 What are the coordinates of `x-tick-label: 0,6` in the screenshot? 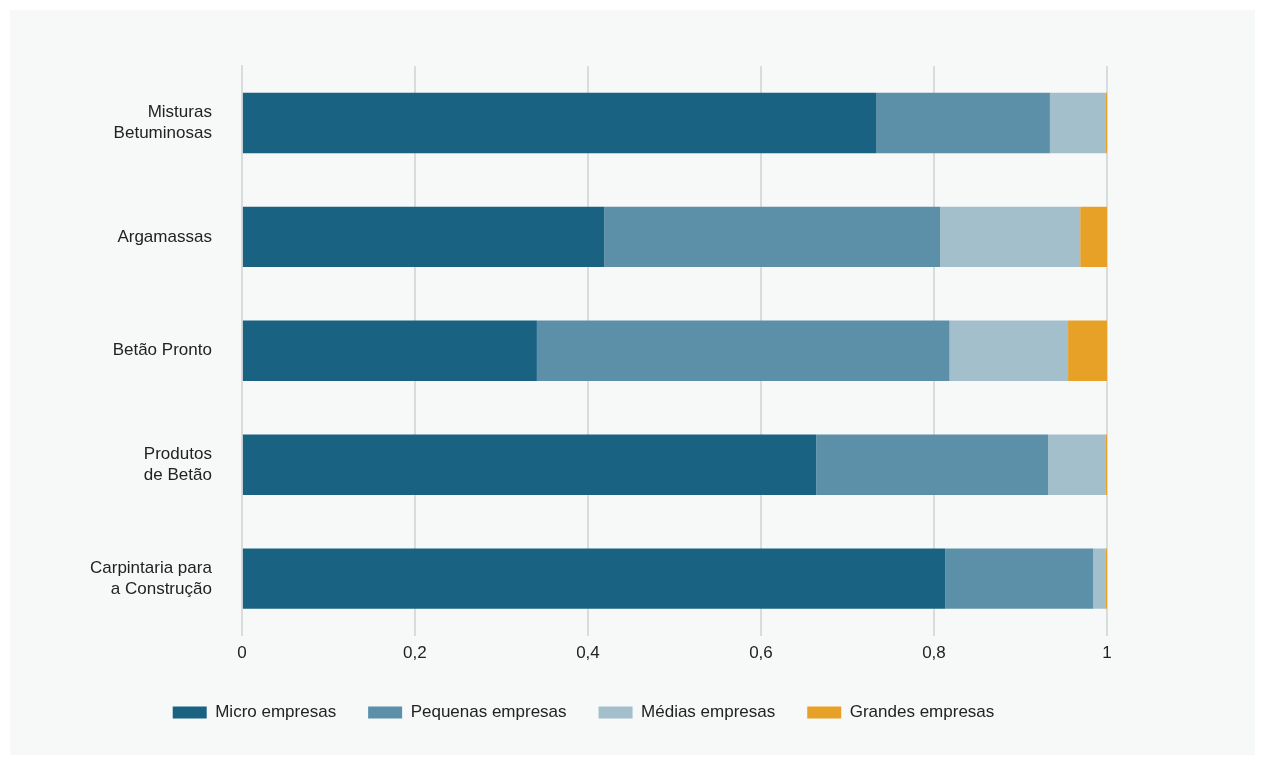 It's located at (761, 653).